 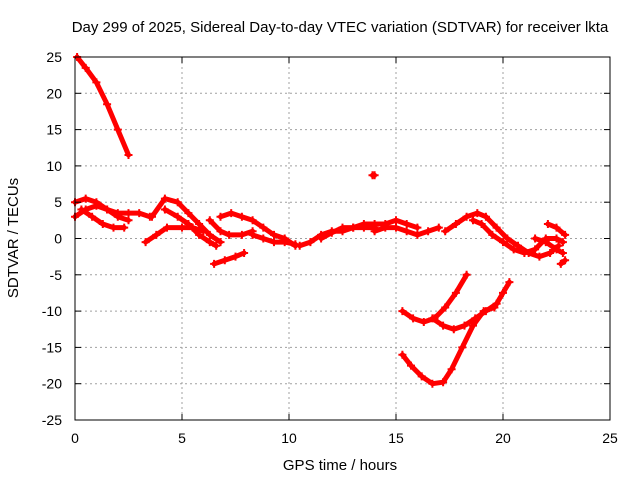 What do you see at coordinates (54, 130) in the screenshot?
I see `y-tick-label: 15` at bounding box center [54, 130].